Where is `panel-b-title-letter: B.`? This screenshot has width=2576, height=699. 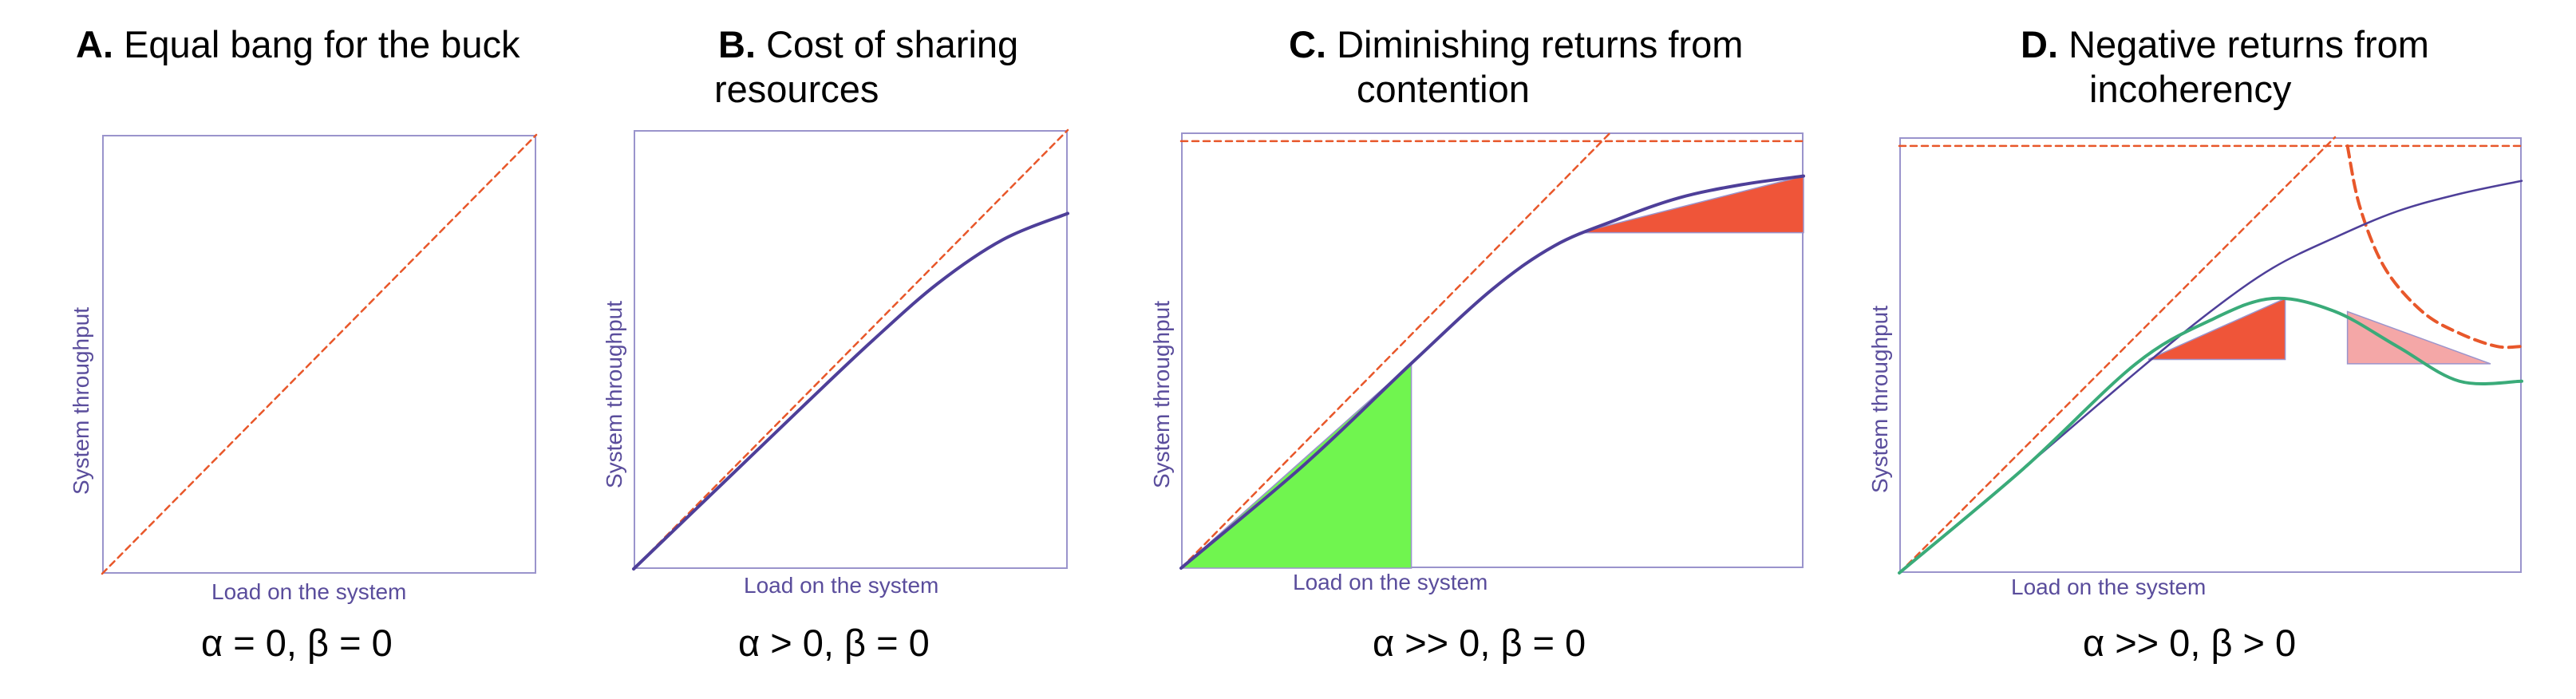 panel-b-title-letter: B. is located at coordinates (737, 44).